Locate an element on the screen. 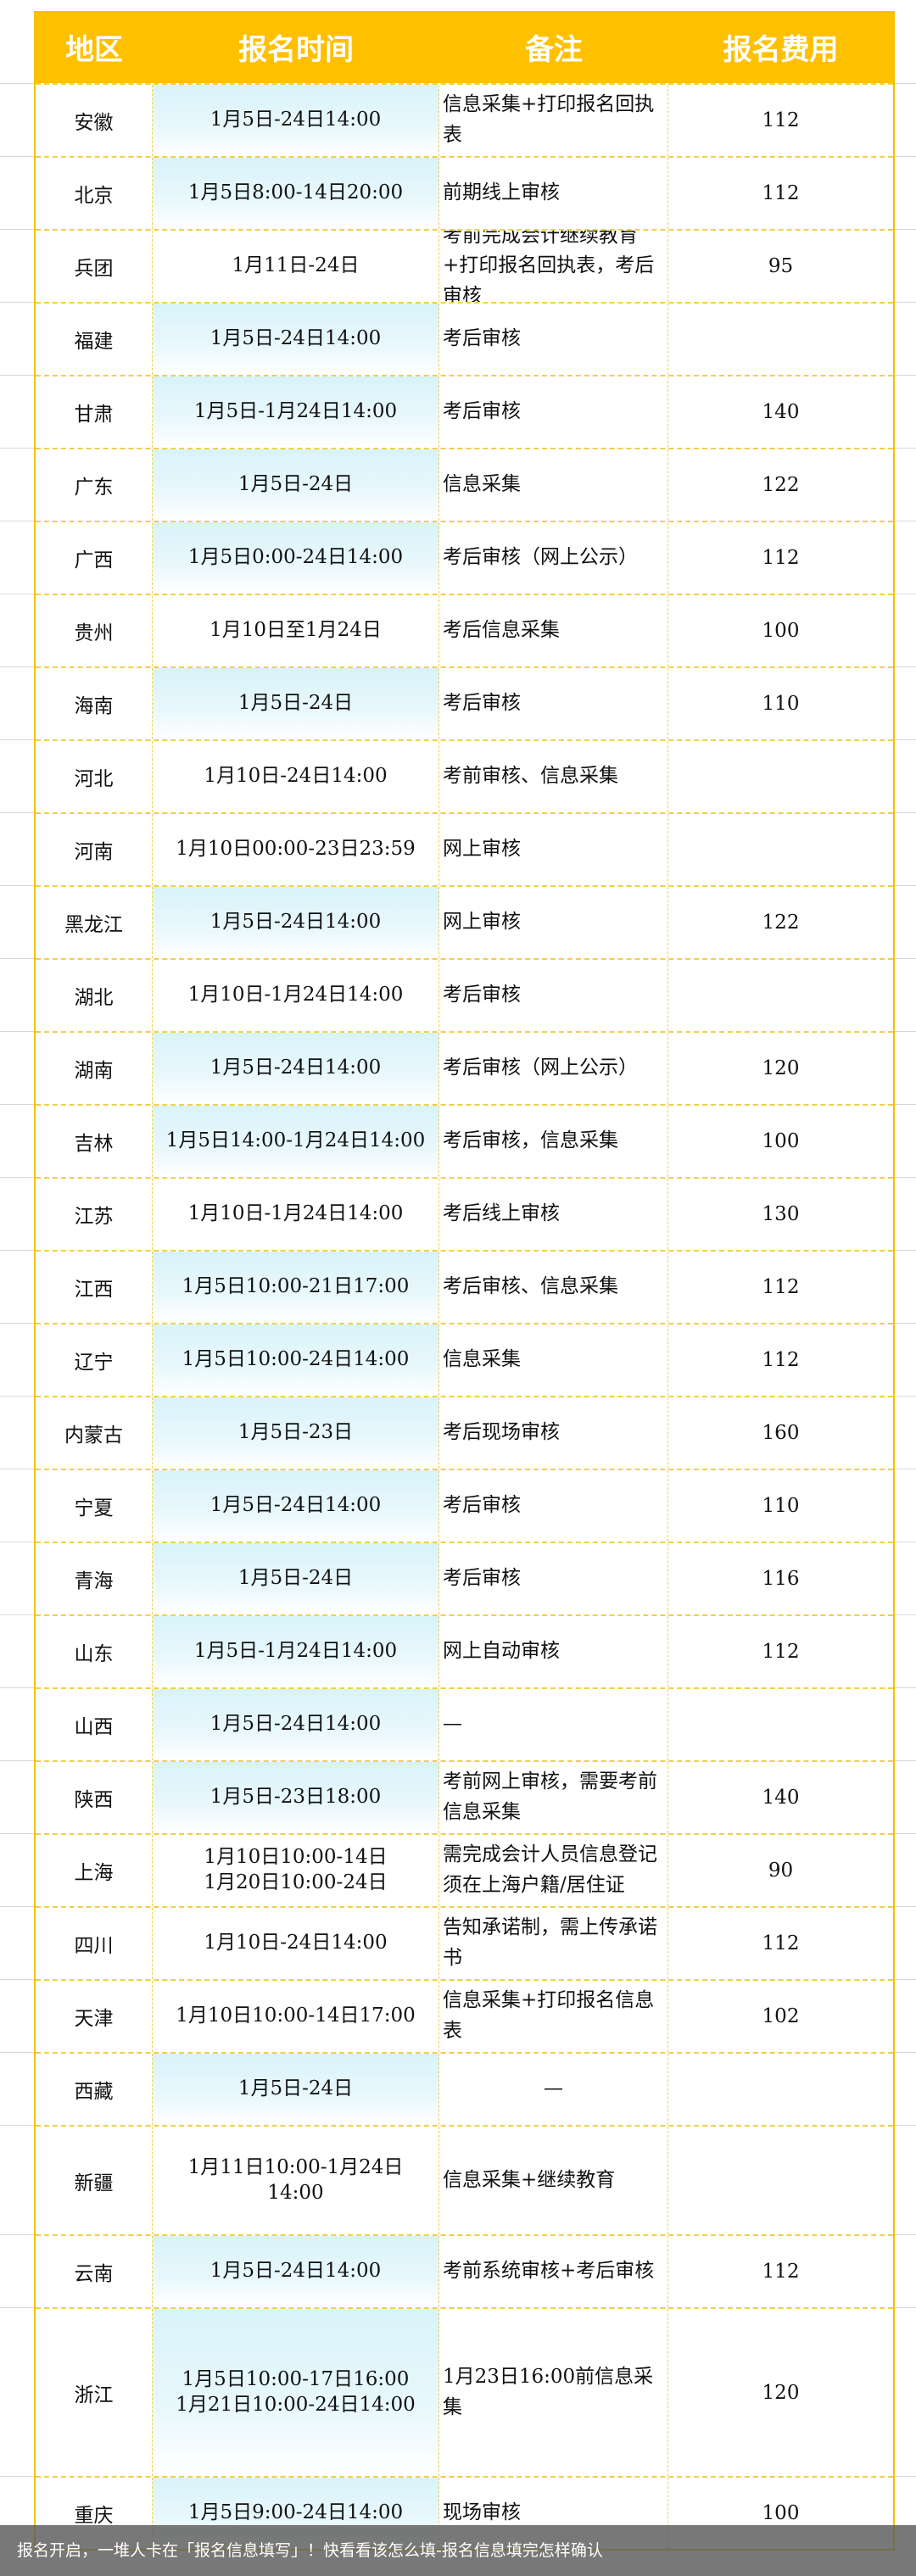 The width and height of the screenshot is (916, 2576). region-cell: 湖北 is located at coordinates (94, 995).